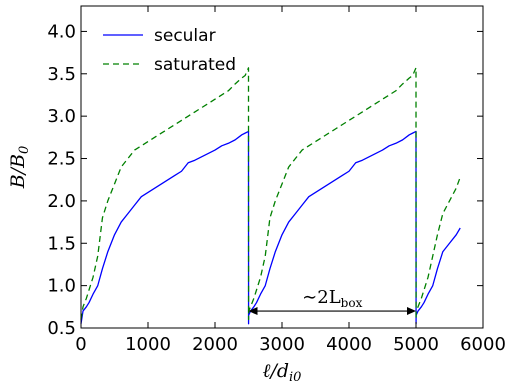 This screenshot has height=383, width=513. I want to click on y-axis-label: B/B0, so click(19, 168).